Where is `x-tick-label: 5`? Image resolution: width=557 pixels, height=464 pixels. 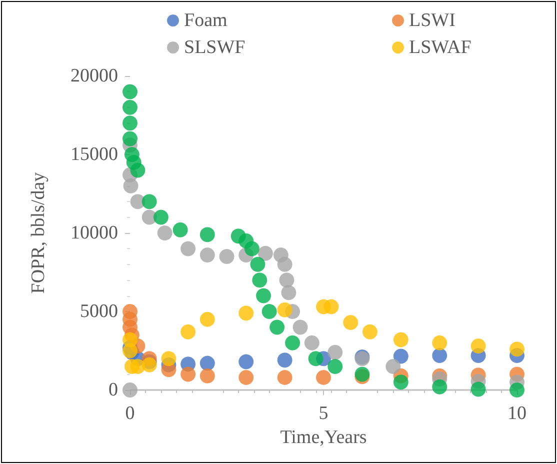
x-tick-label: 5 is located at coordinates (323, 413).